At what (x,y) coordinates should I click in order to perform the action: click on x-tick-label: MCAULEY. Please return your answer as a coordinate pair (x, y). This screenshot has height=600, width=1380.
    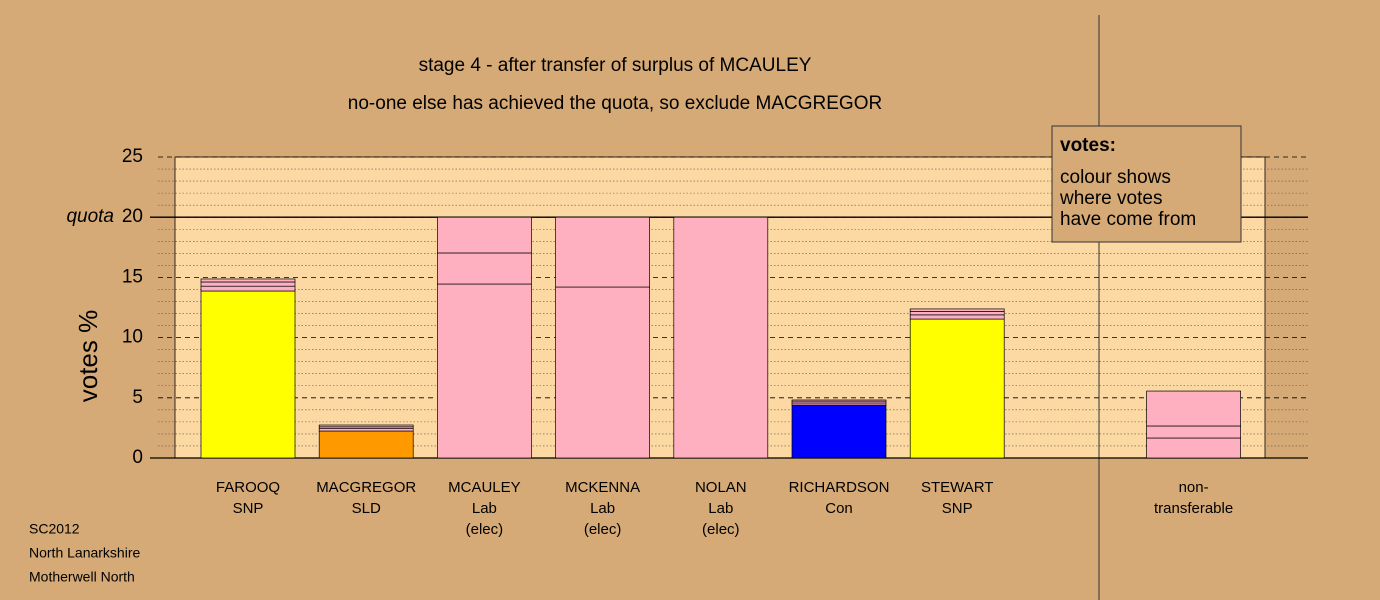
    Looking at the image, I should click on (484, 487).